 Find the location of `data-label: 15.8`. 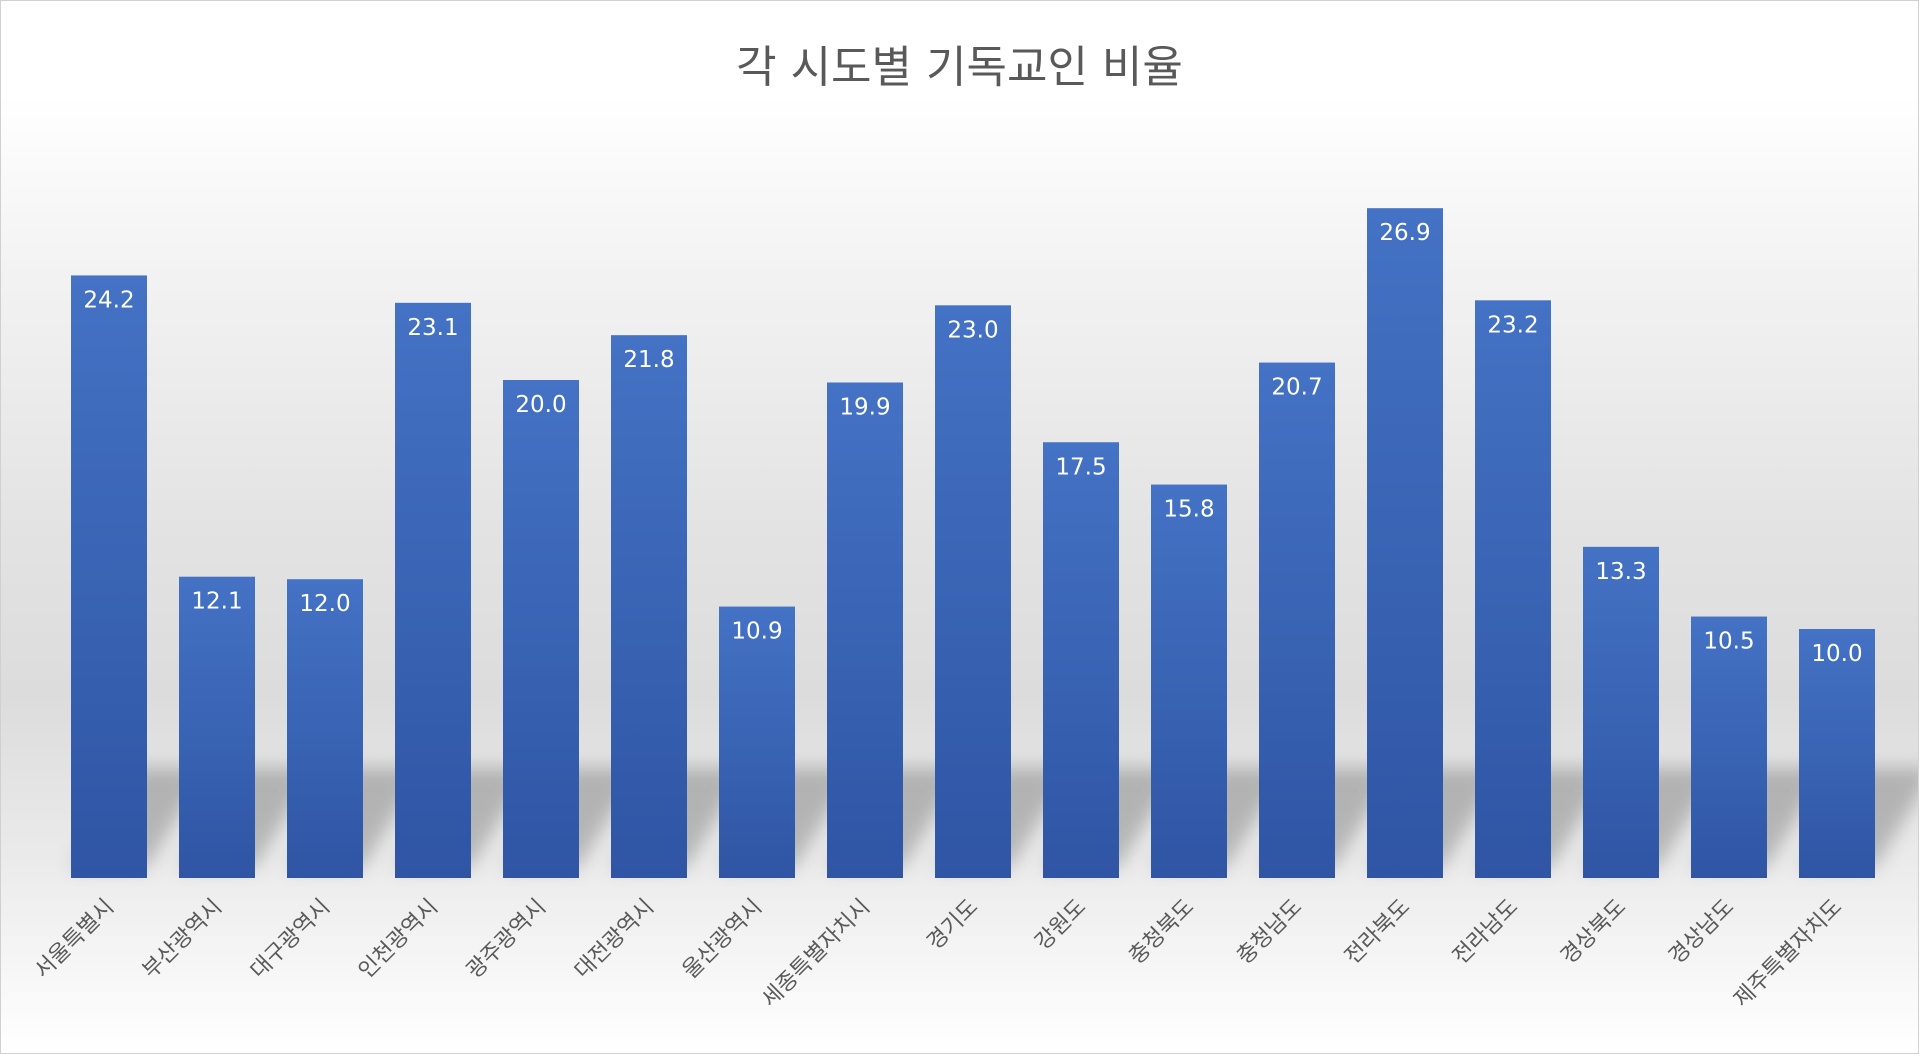

data-label: 15.8 is located at coordinates (1188, 510).